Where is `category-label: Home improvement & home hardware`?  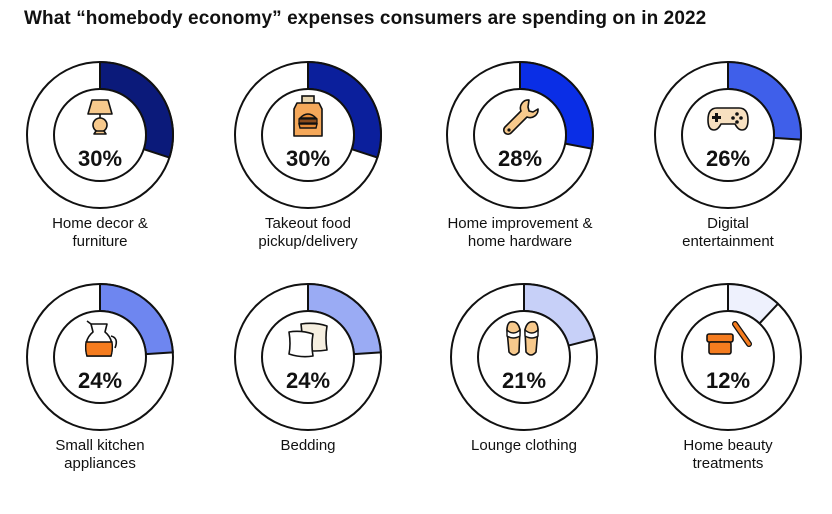 category-label: Home improvement & home hardware is located at coordinates (520, 233).